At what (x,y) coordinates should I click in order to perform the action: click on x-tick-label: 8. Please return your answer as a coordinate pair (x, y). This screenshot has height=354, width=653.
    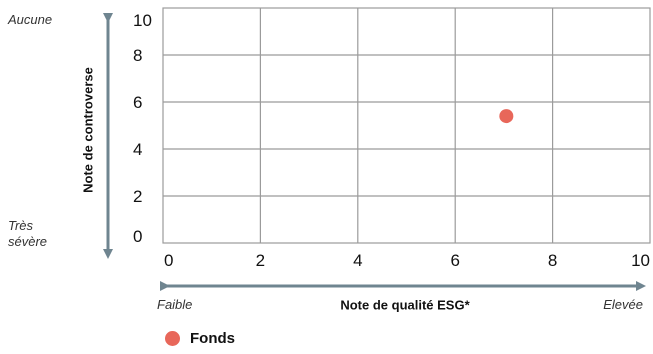
    Looking at the image, I should click on (552, 260).